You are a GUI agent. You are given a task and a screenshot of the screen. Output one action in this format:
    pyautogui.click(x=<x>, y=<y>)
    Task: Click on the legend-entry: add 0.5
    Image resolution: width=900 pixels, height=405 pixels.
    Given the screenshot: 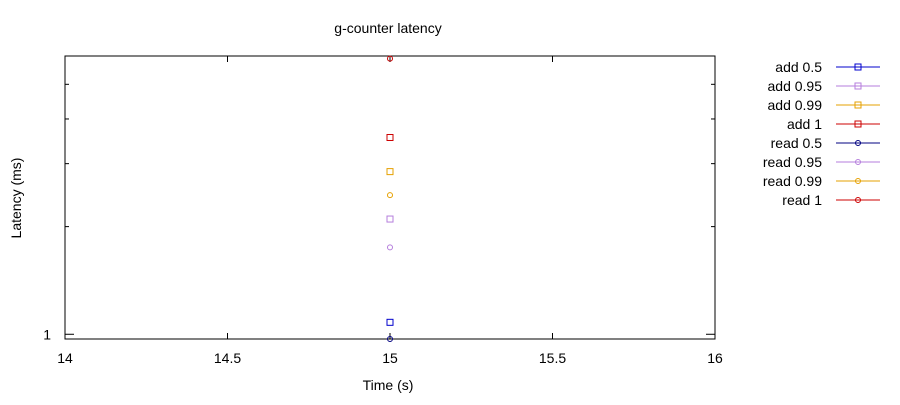 What is the action you would take?
    pyautogui.click(x=827, y=67)
    